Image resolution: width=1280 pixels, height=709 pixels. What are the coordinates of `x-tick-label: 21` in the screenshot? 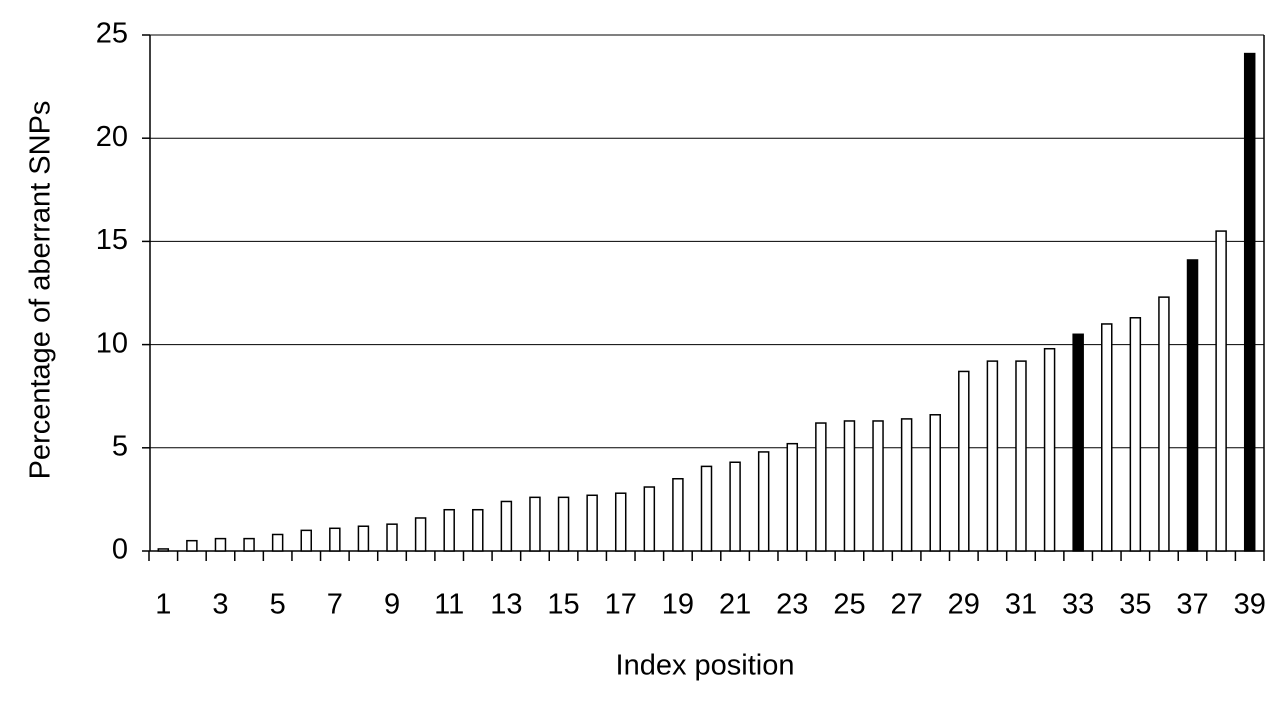 It's located at (735, 605).